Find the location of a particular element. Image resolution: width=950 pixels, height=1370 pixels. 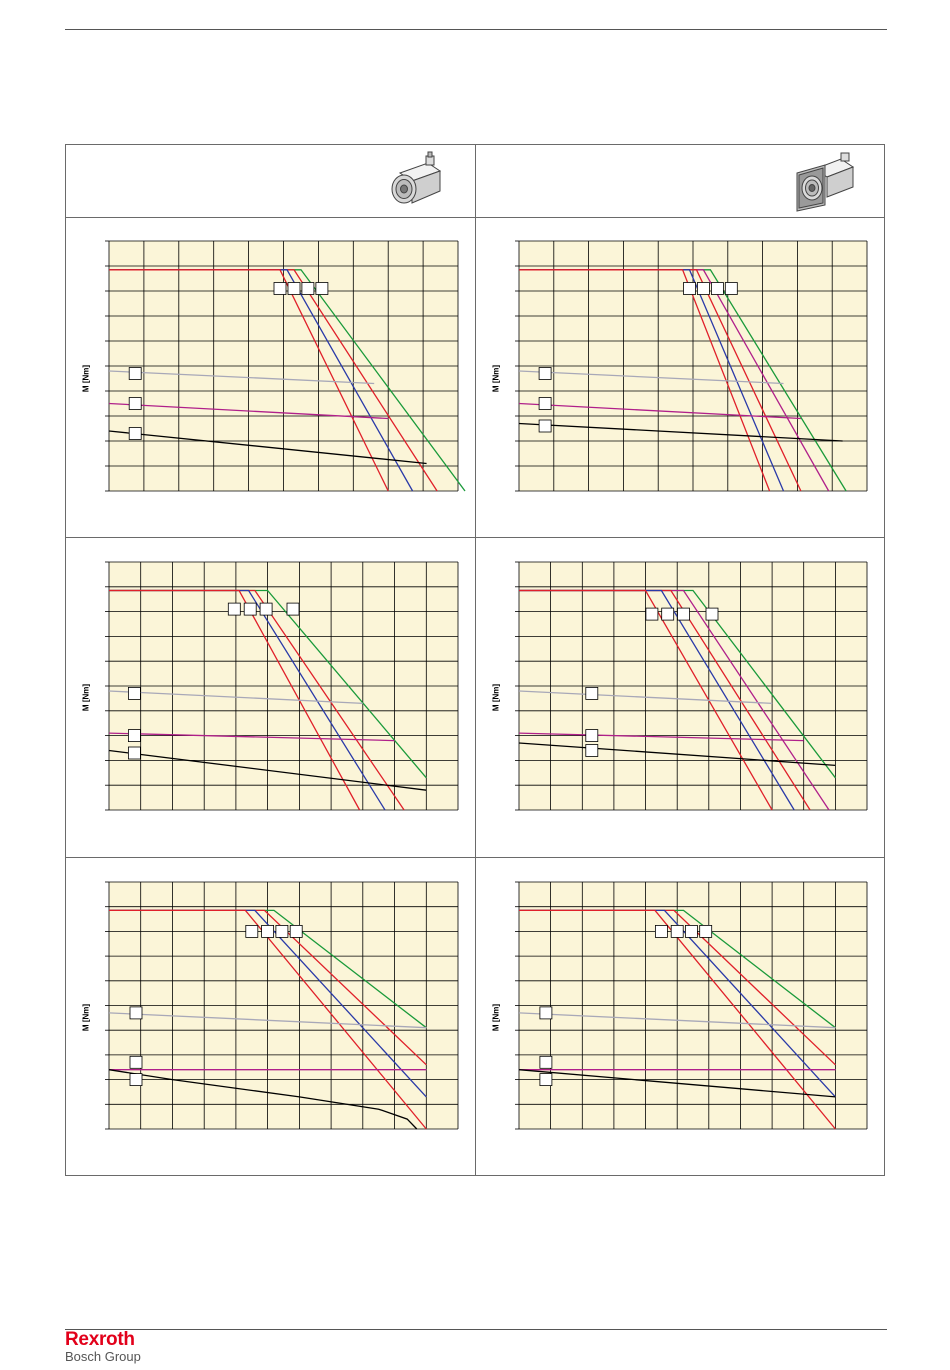

bottom-rule is located at coordinates (476, 1329).